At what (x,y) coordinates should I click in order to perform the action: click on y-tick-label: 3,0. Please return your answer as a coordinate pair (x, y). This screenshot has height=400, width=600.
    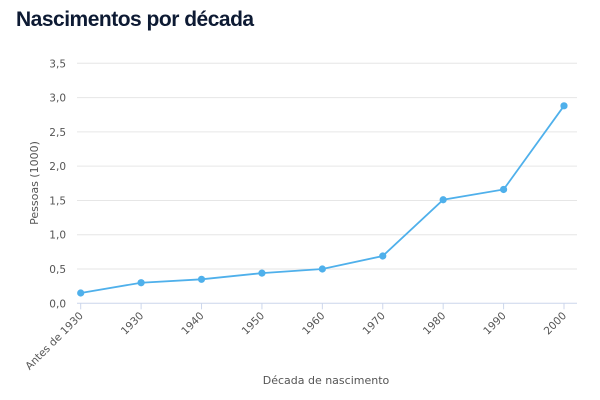
    Looking at the image, I should click on (57, 99).